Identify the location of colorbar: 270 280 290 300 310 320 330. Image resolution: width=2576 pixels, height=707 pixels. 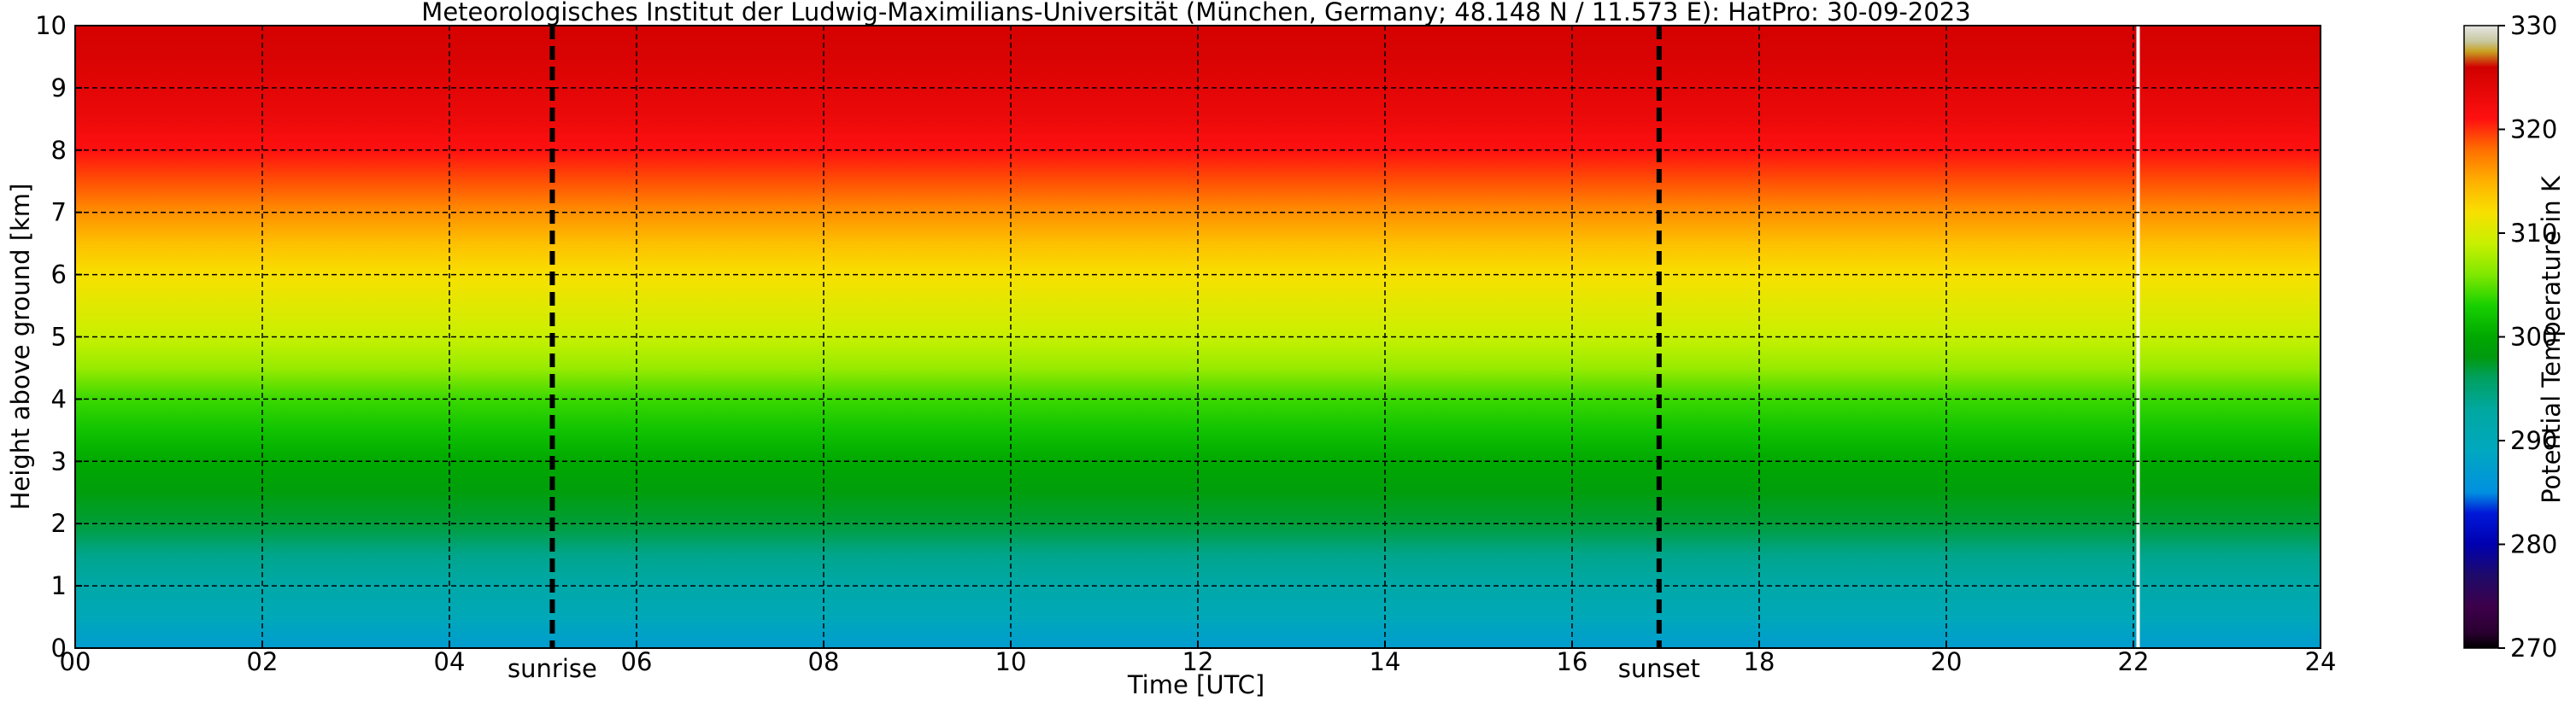
(2510, 337).